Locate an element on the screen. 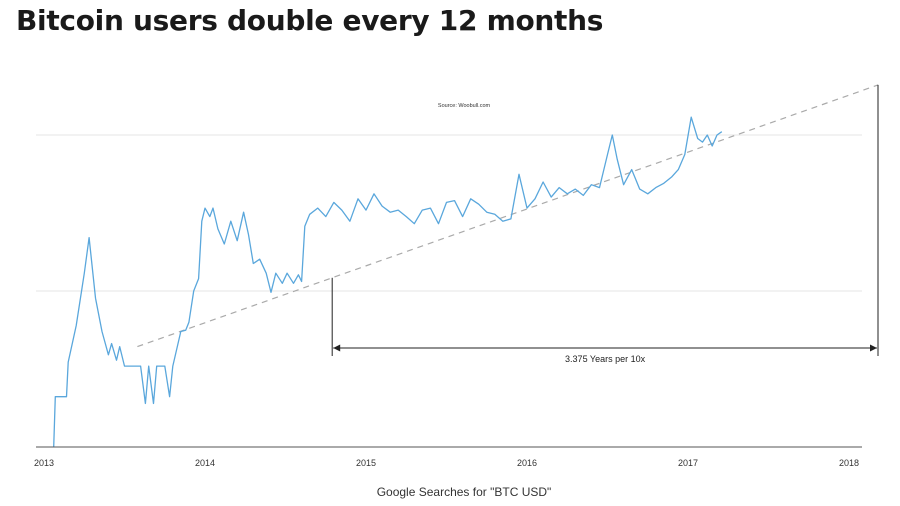  page-title: Bitcoin users double every 12 months is located at coordinates (310, 20).